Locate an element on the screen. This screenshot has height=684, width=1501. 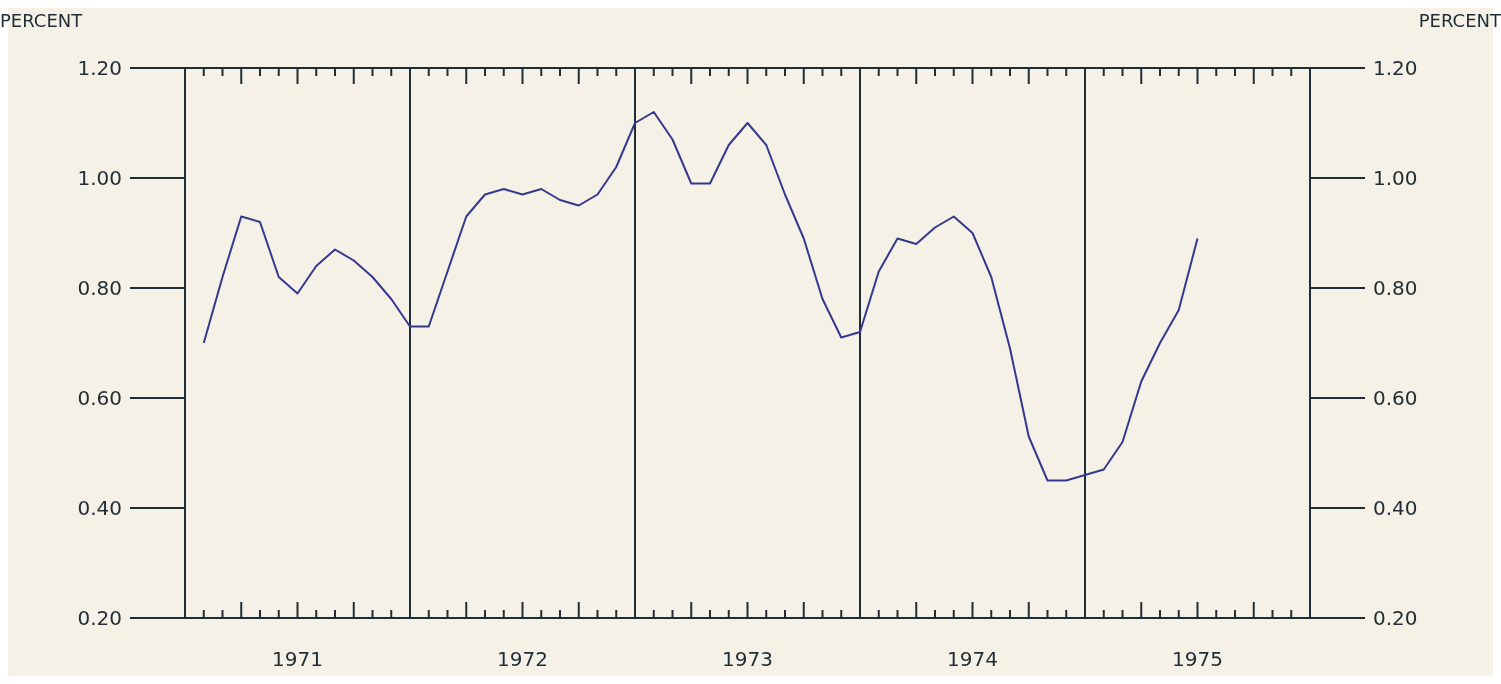
y-tick-label: 0.60 is located at coordinates (99, 398).